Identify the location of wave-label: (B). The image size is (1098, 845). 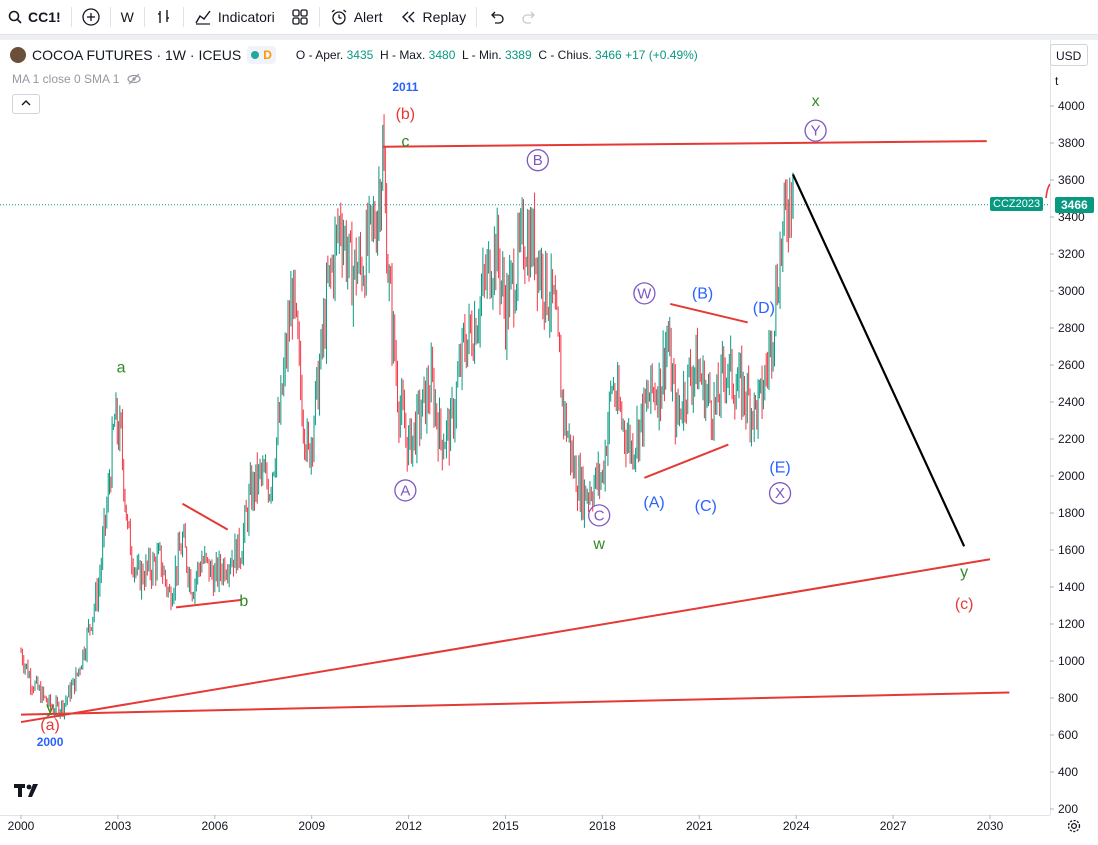
(702, 293).